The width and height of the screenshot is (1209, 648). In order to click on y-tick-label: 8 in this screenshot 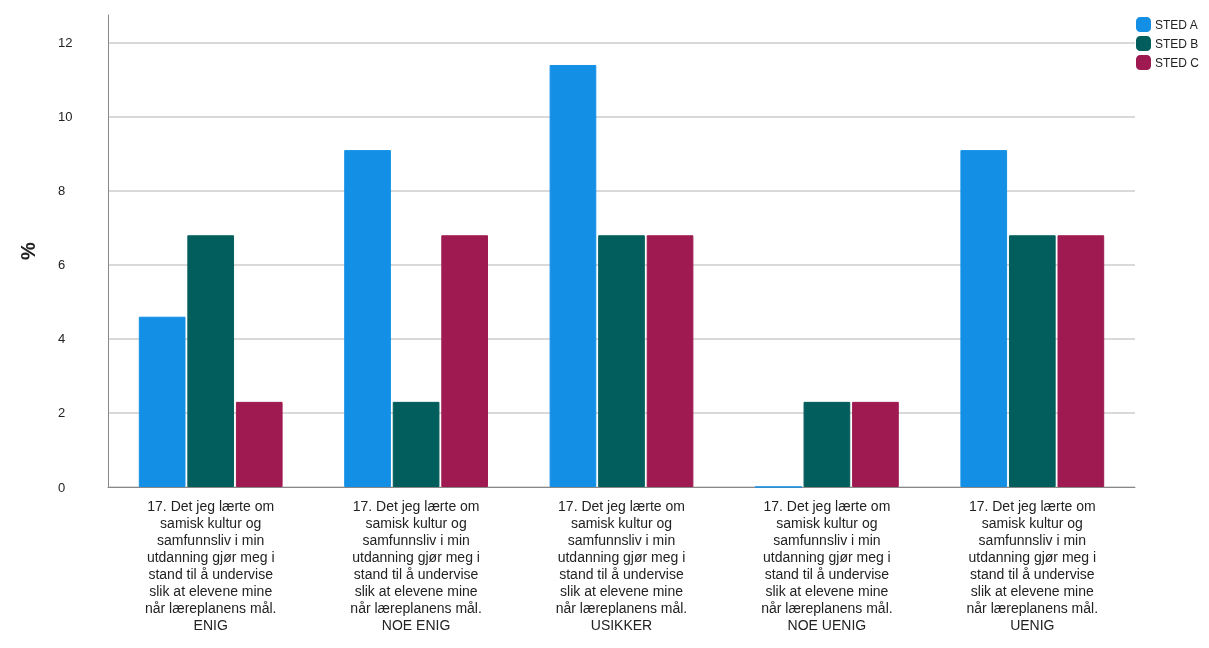, I will do `click(62, 191)`.